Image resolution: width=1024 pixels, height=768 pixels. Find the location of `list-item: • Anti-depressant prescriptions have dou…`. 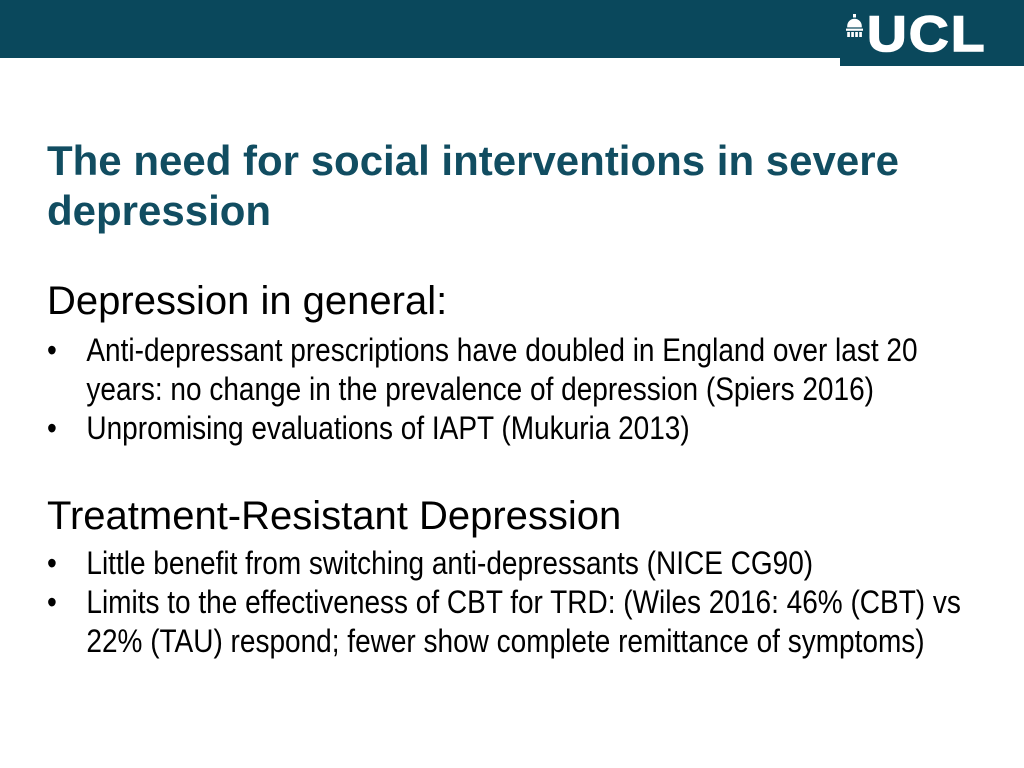

list-item: • Anti-depressant prescriptions have dou… is located at coordinates (513, 370).